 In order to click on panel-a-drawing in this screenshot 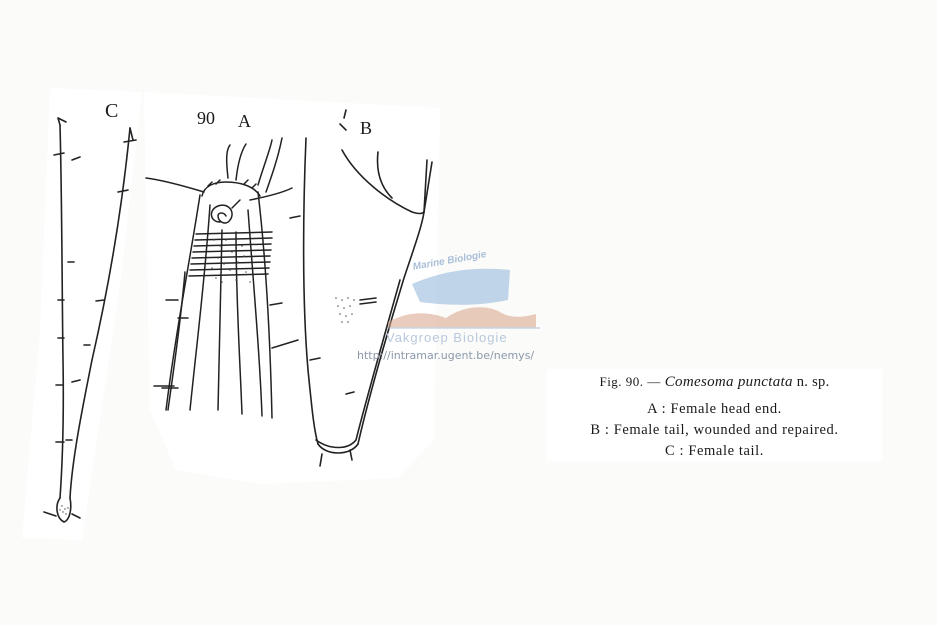, I will do `click(222, 278)`.